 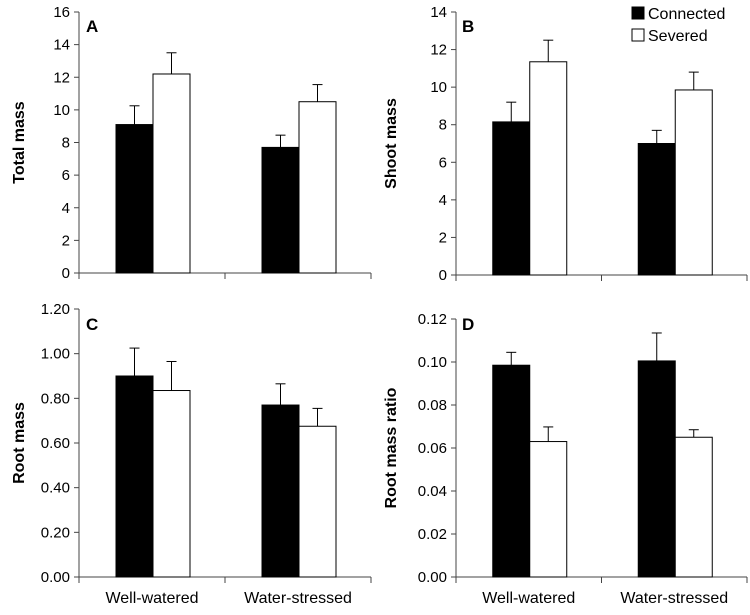 I want to click on panel-letter: B, so click(x=468, y=26).